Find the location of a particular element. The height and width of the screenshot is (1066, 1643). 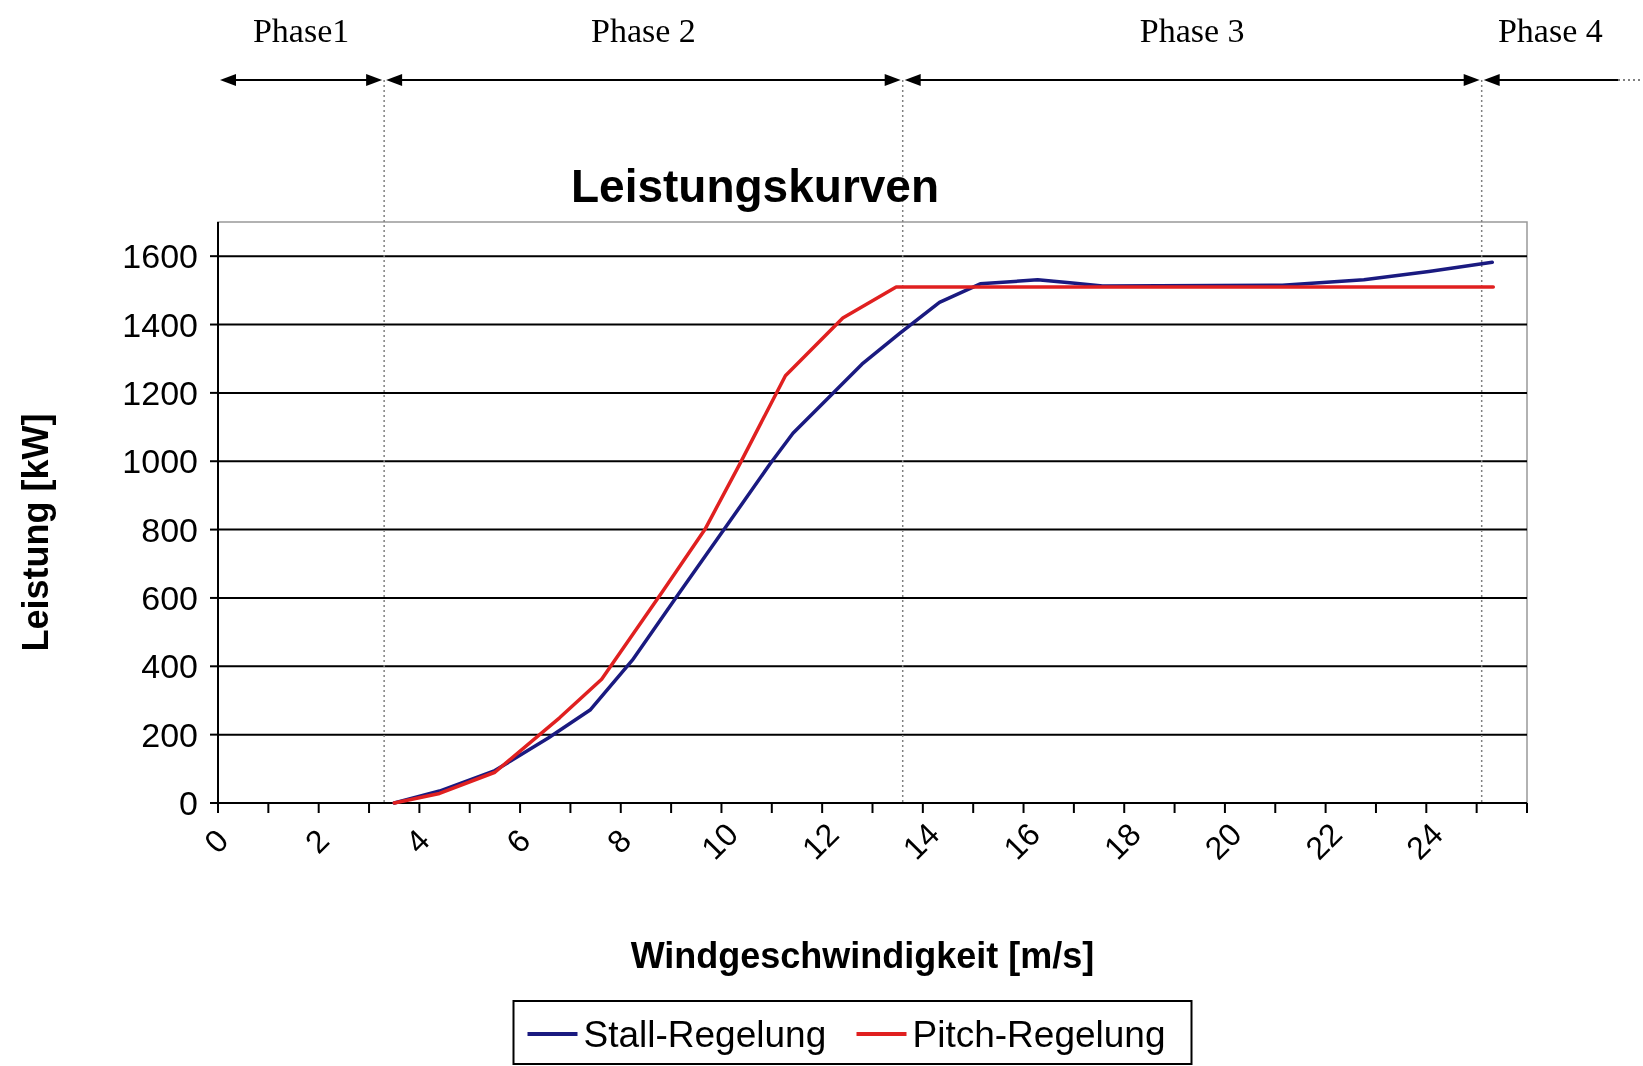

x-tick-label: 20 is located at coordinates (1223, 841).